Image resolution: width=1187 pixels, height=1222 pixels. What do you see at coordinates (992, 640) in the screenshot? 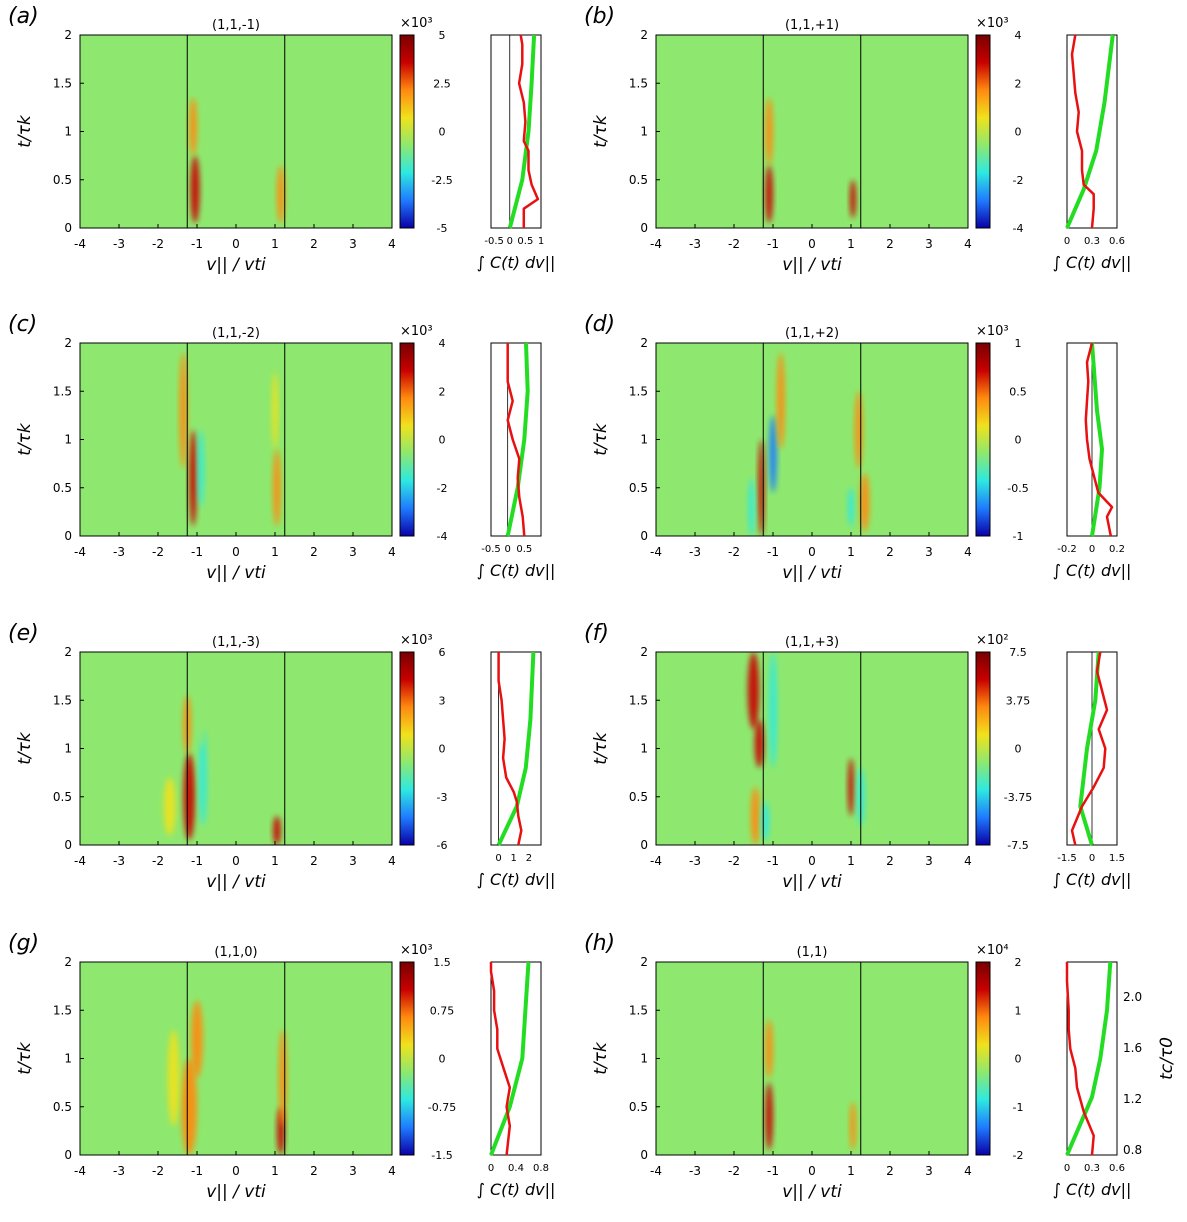
I see `colorbar-exponent: ×10²` at bounding box center [992, 640].